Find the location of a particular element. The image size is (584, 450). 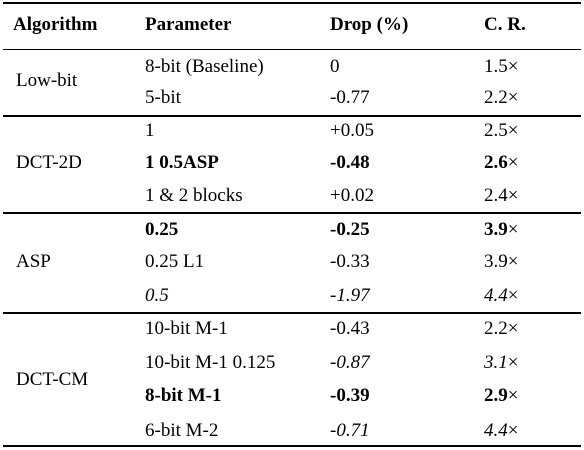

parameter-cell: 1 is located at coordinates (150, 130).